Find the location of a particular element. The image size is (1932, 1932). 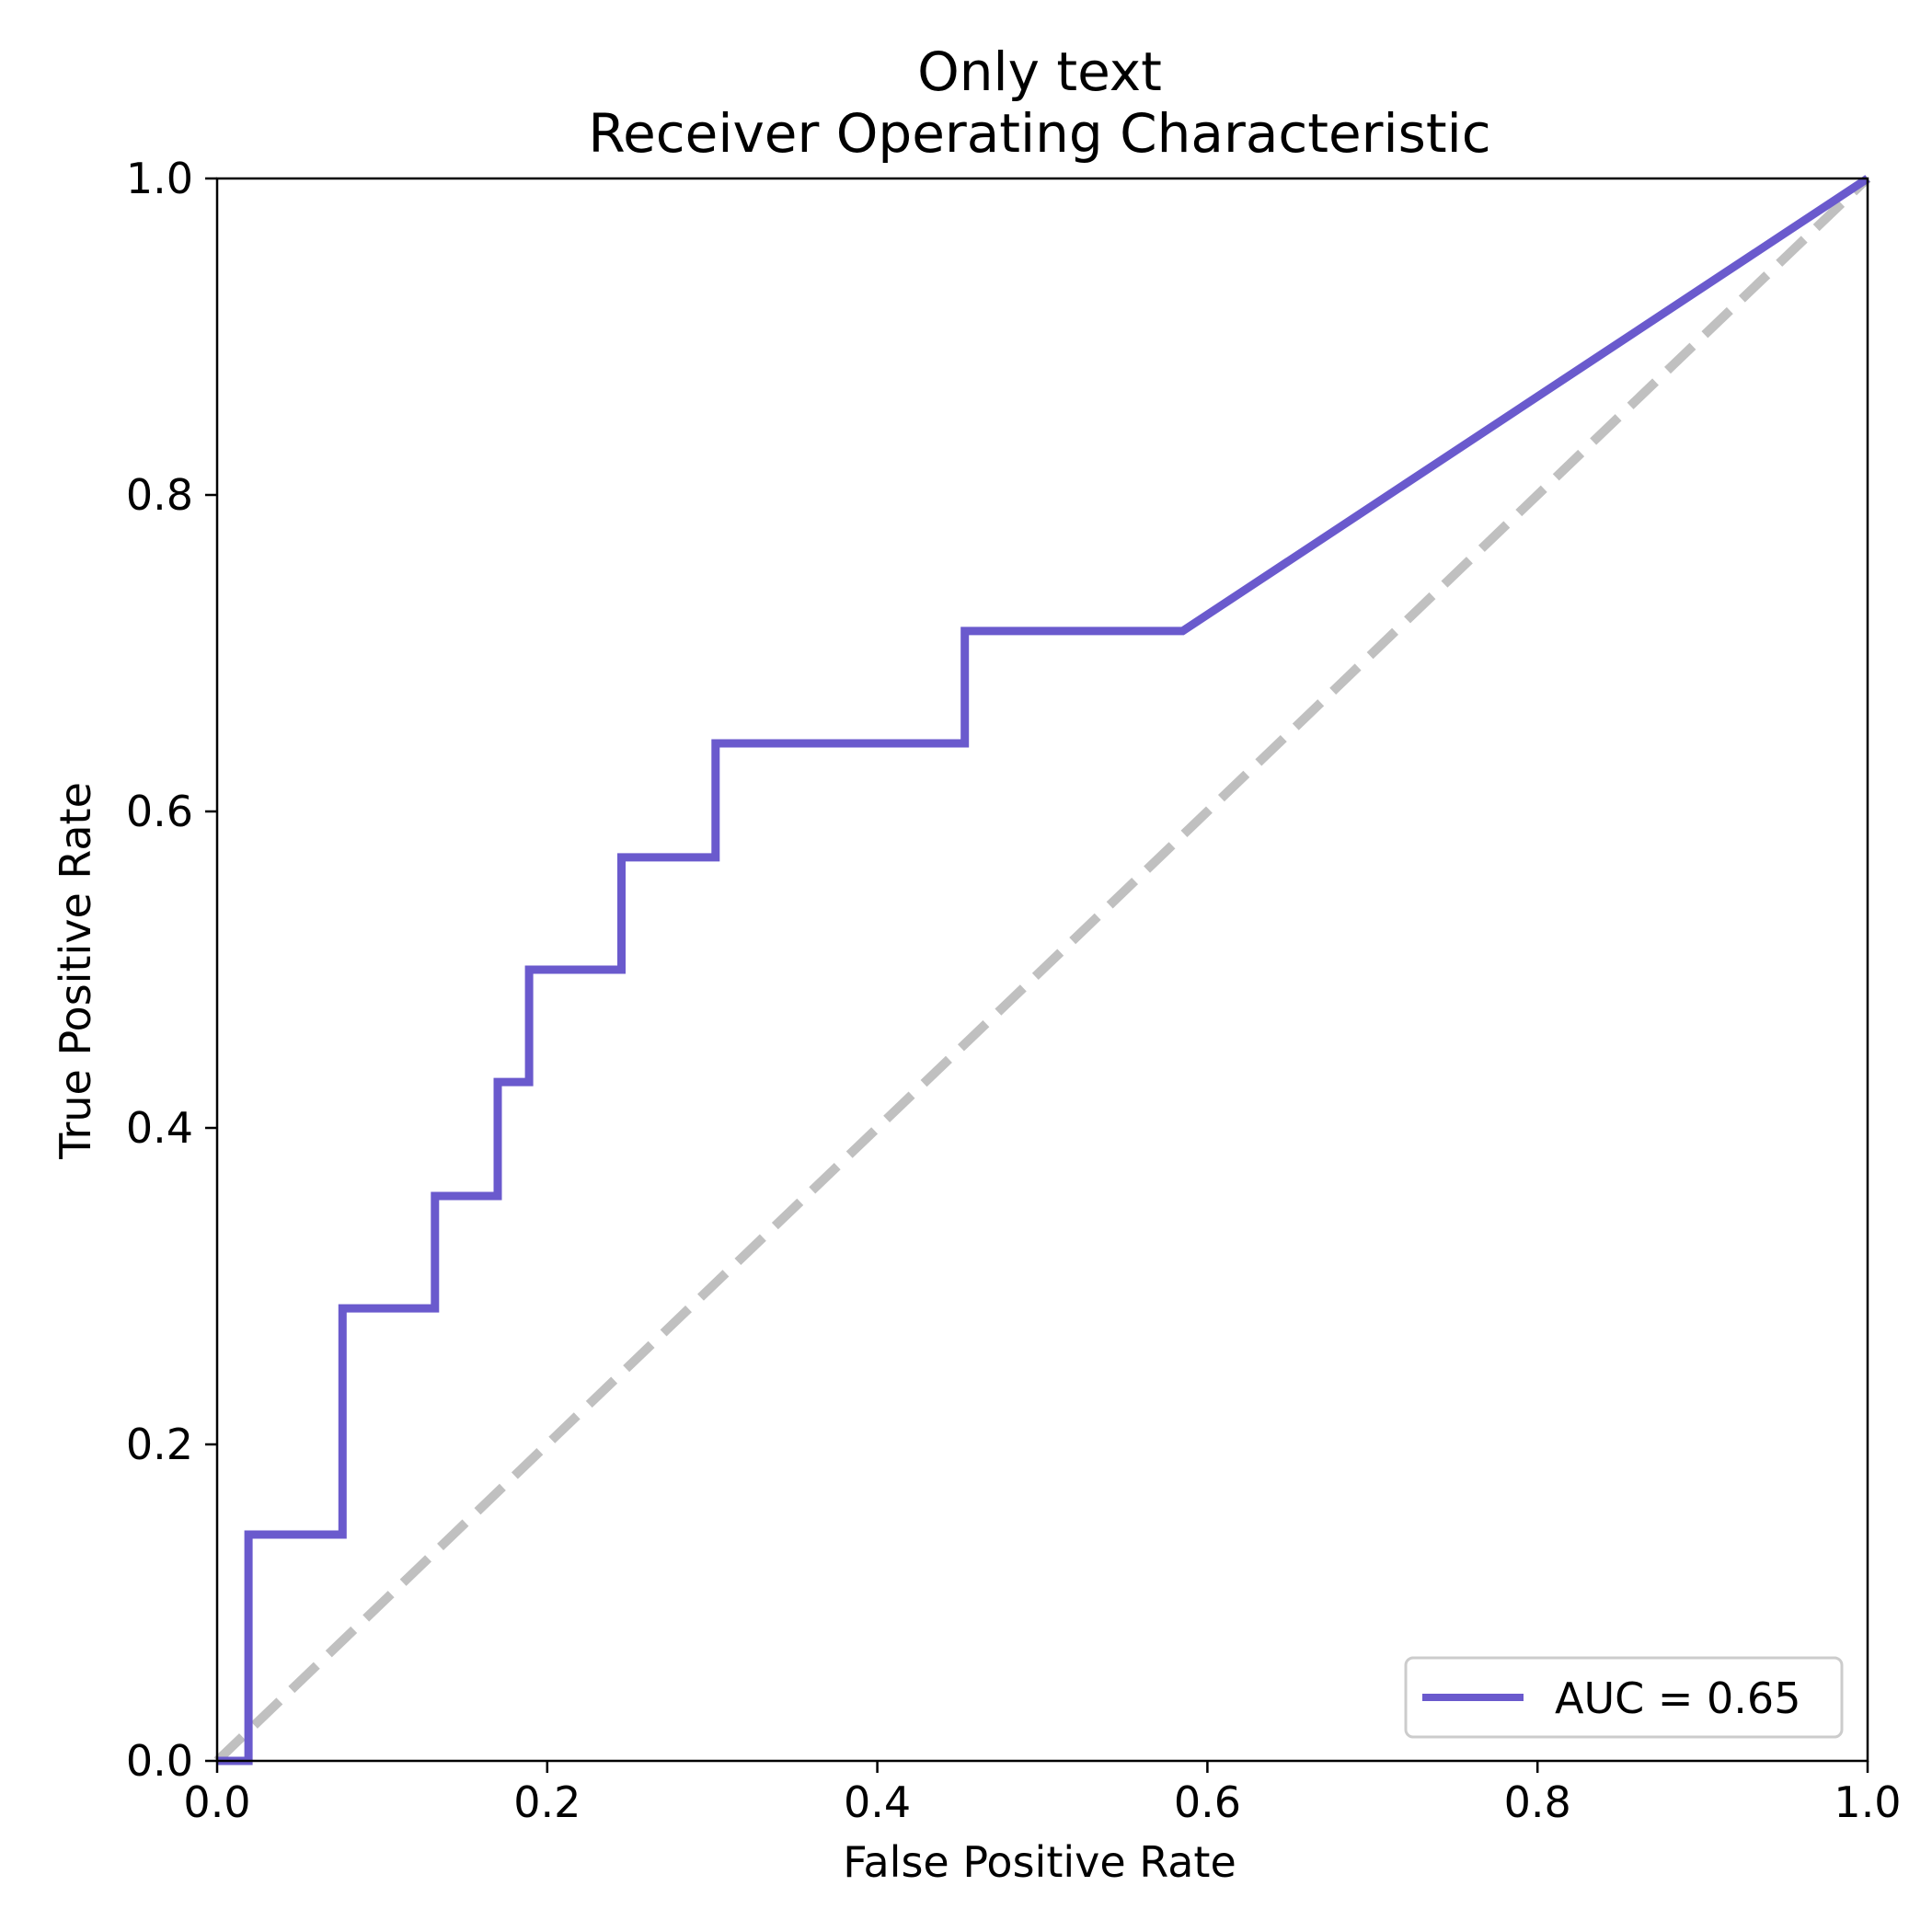

y-axis-label: True Positive Rate is located at coordinates (75, 971).